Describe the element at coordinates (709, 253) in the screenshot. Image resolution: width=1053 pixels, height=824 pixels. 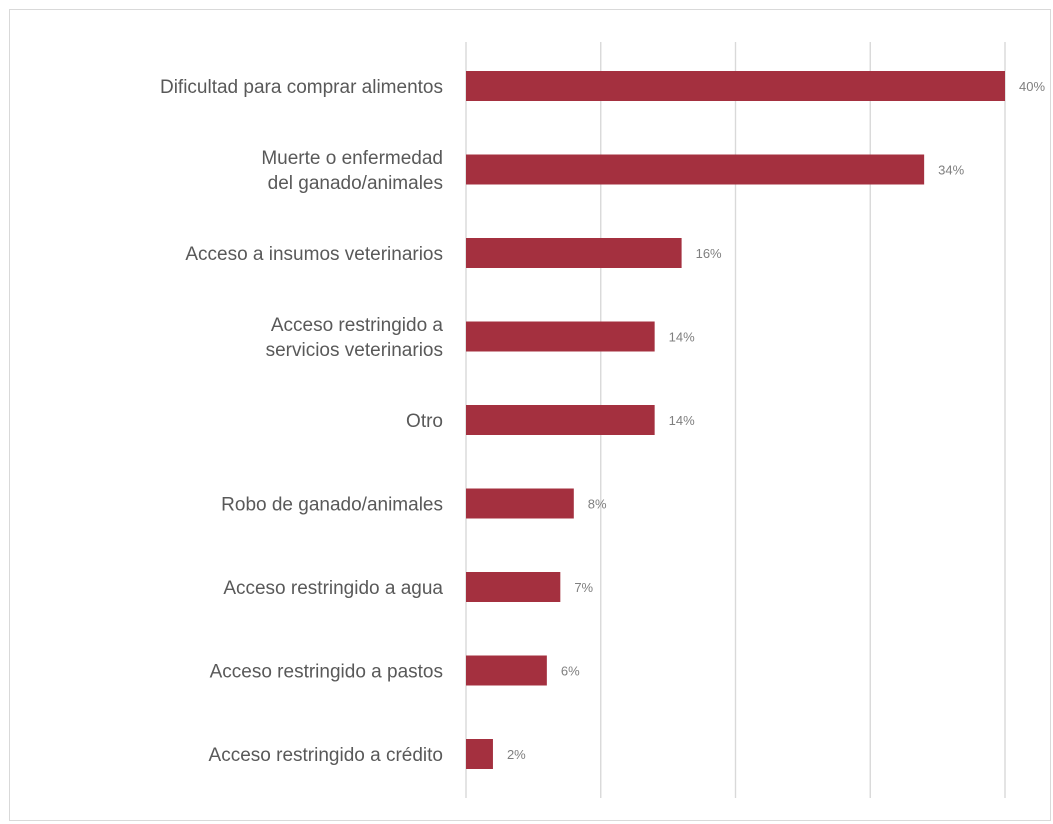
I see `value-label-2: 16%` at that location.